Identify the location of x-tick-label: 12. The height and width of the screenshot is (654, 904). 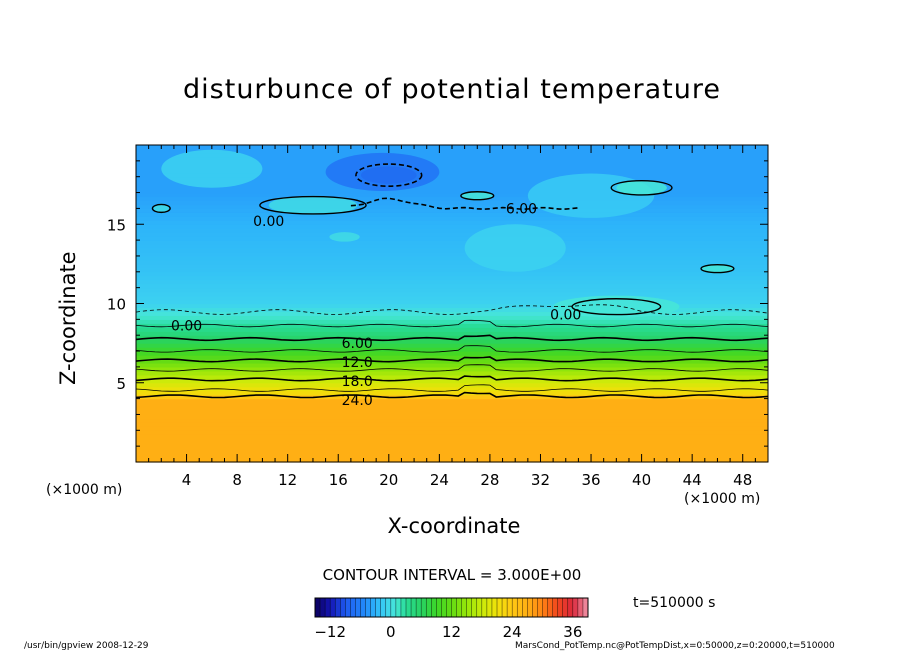
(287, 480).